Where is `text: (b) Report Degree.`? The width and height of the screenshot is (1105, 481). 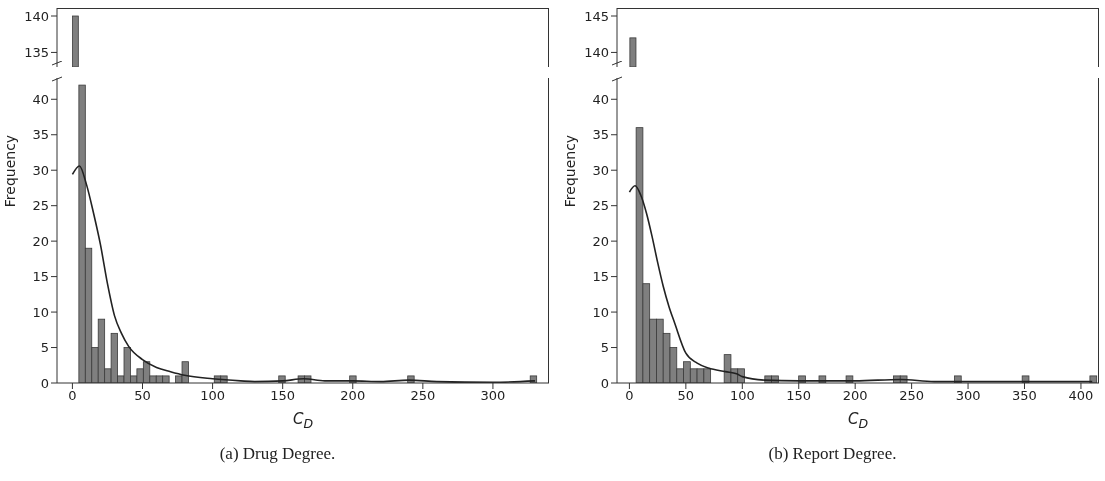
text: (b) Report Degree. is located at coordinates (832, 454).